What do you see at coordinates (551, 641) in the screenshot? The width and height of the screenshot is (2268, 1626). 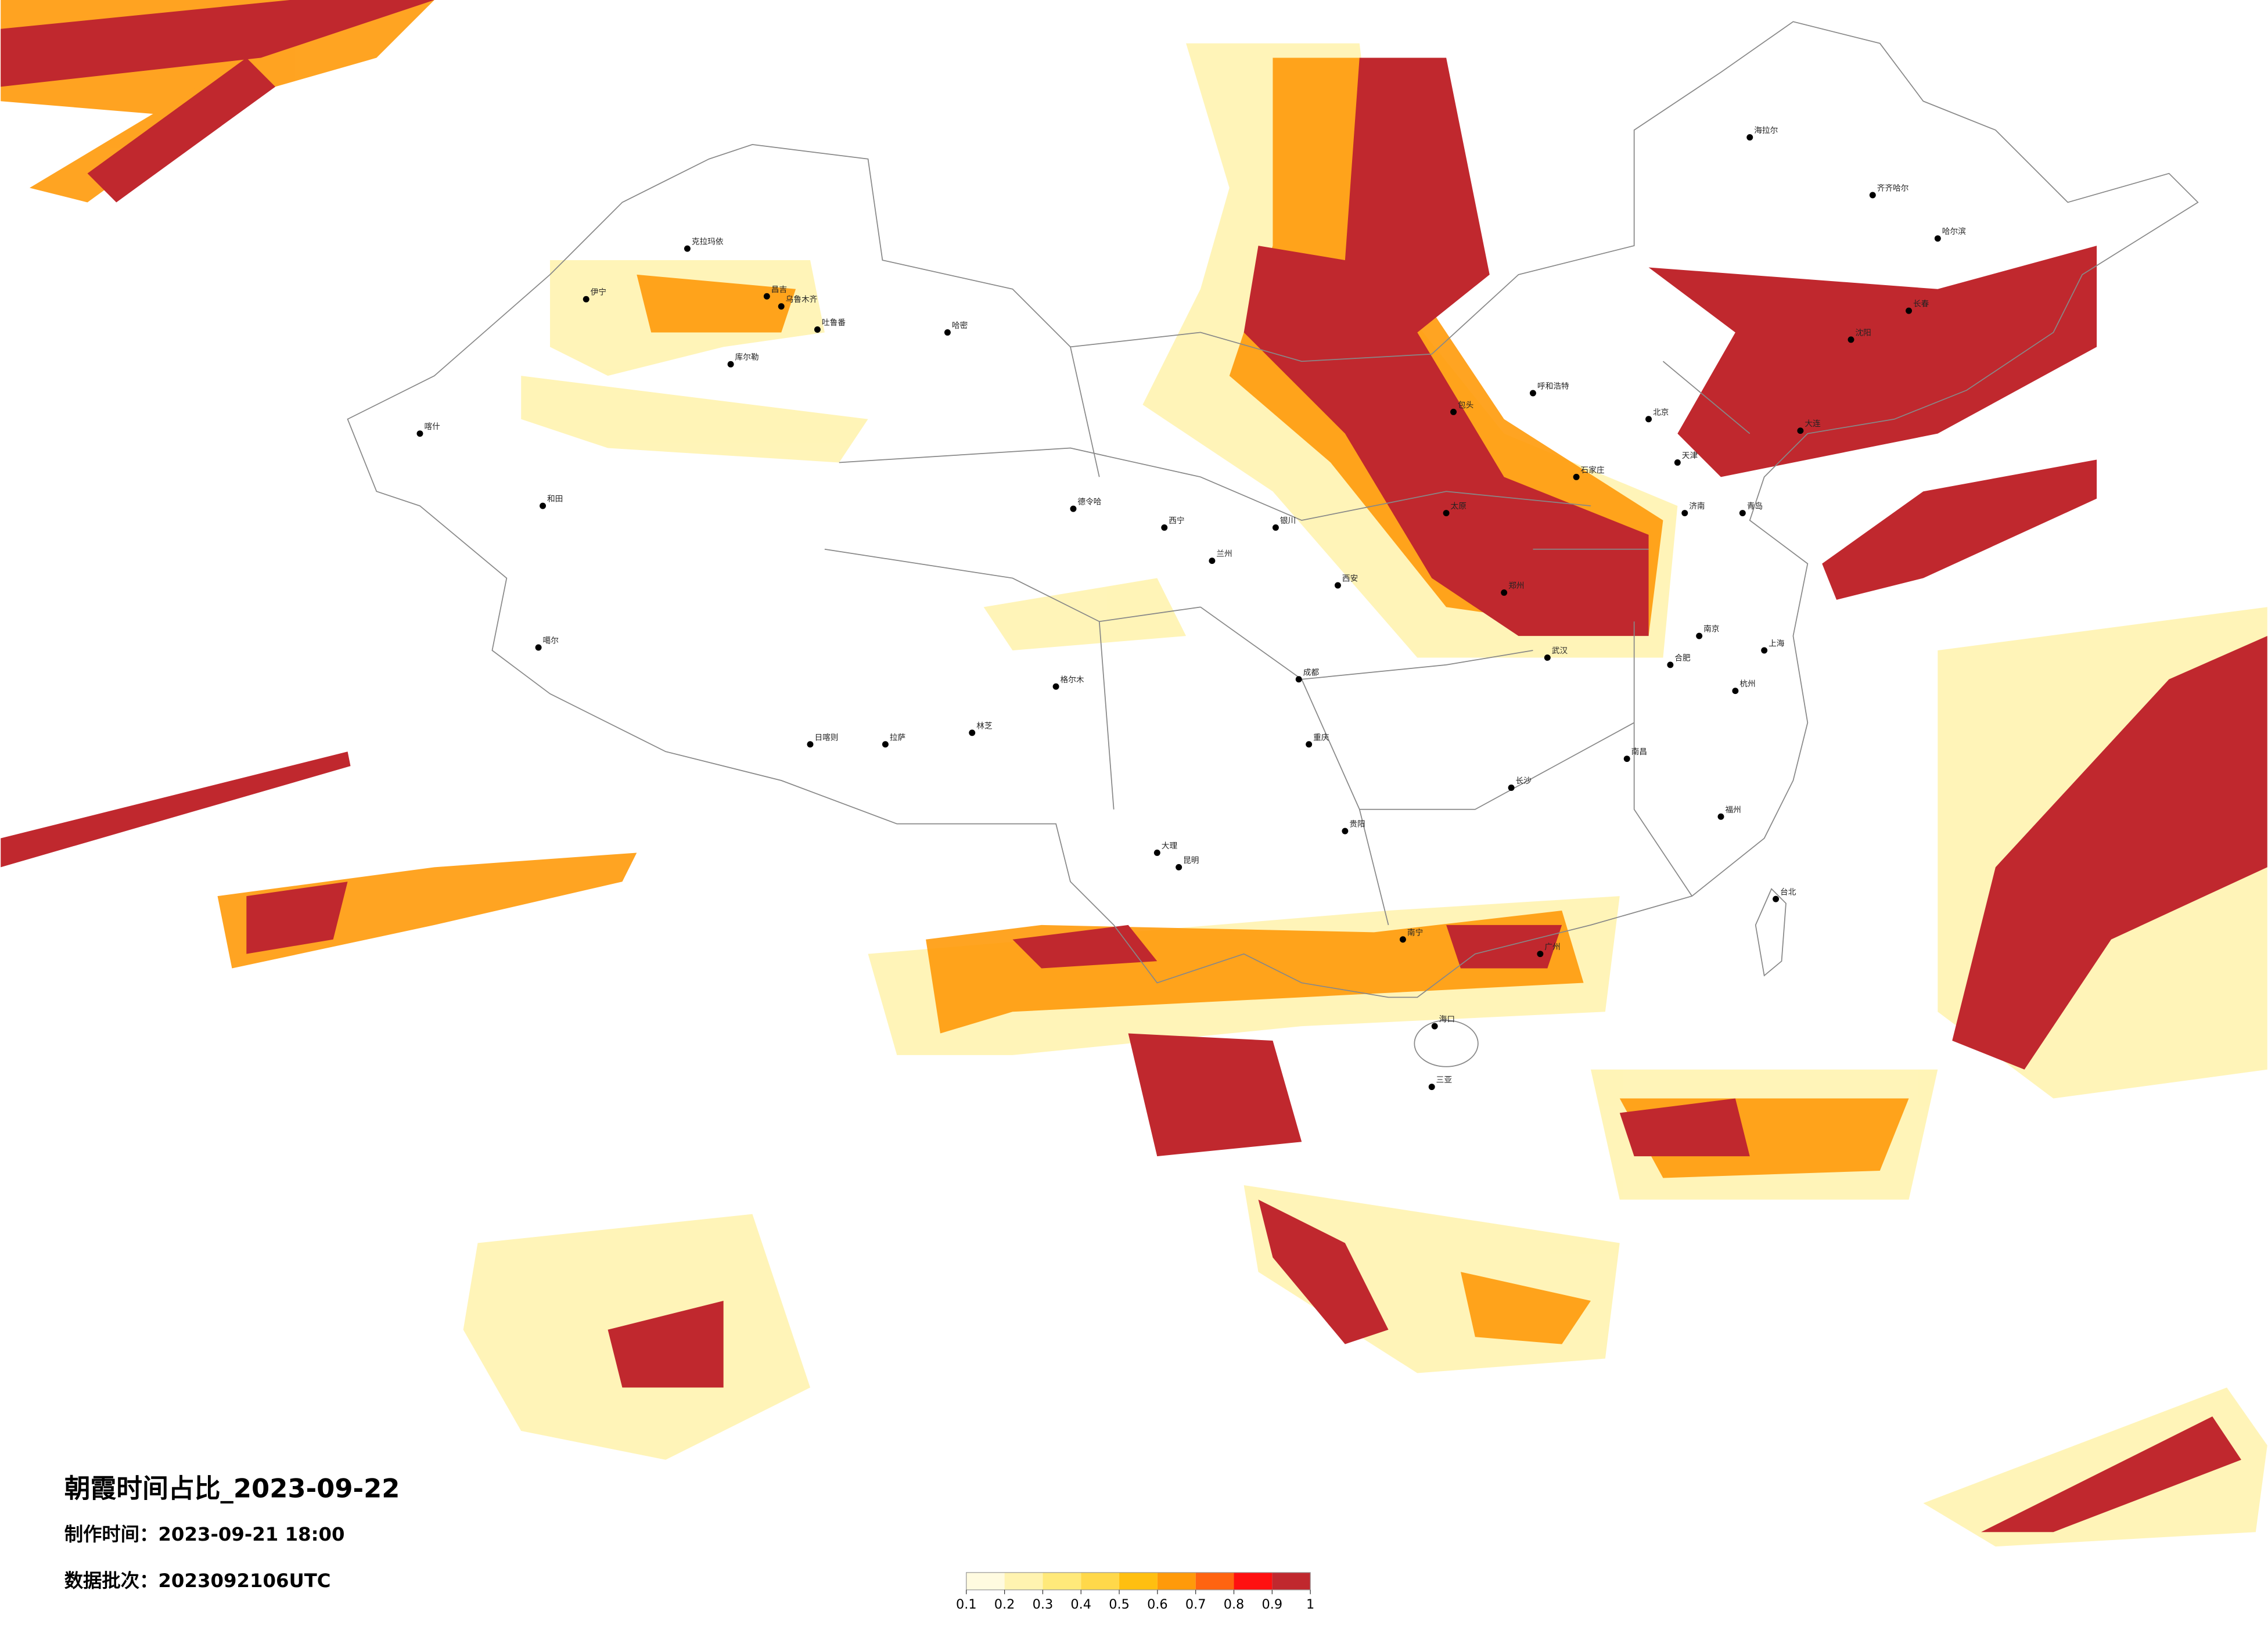 I see `city-label: 噶尔` at bounding box center [551, 641].